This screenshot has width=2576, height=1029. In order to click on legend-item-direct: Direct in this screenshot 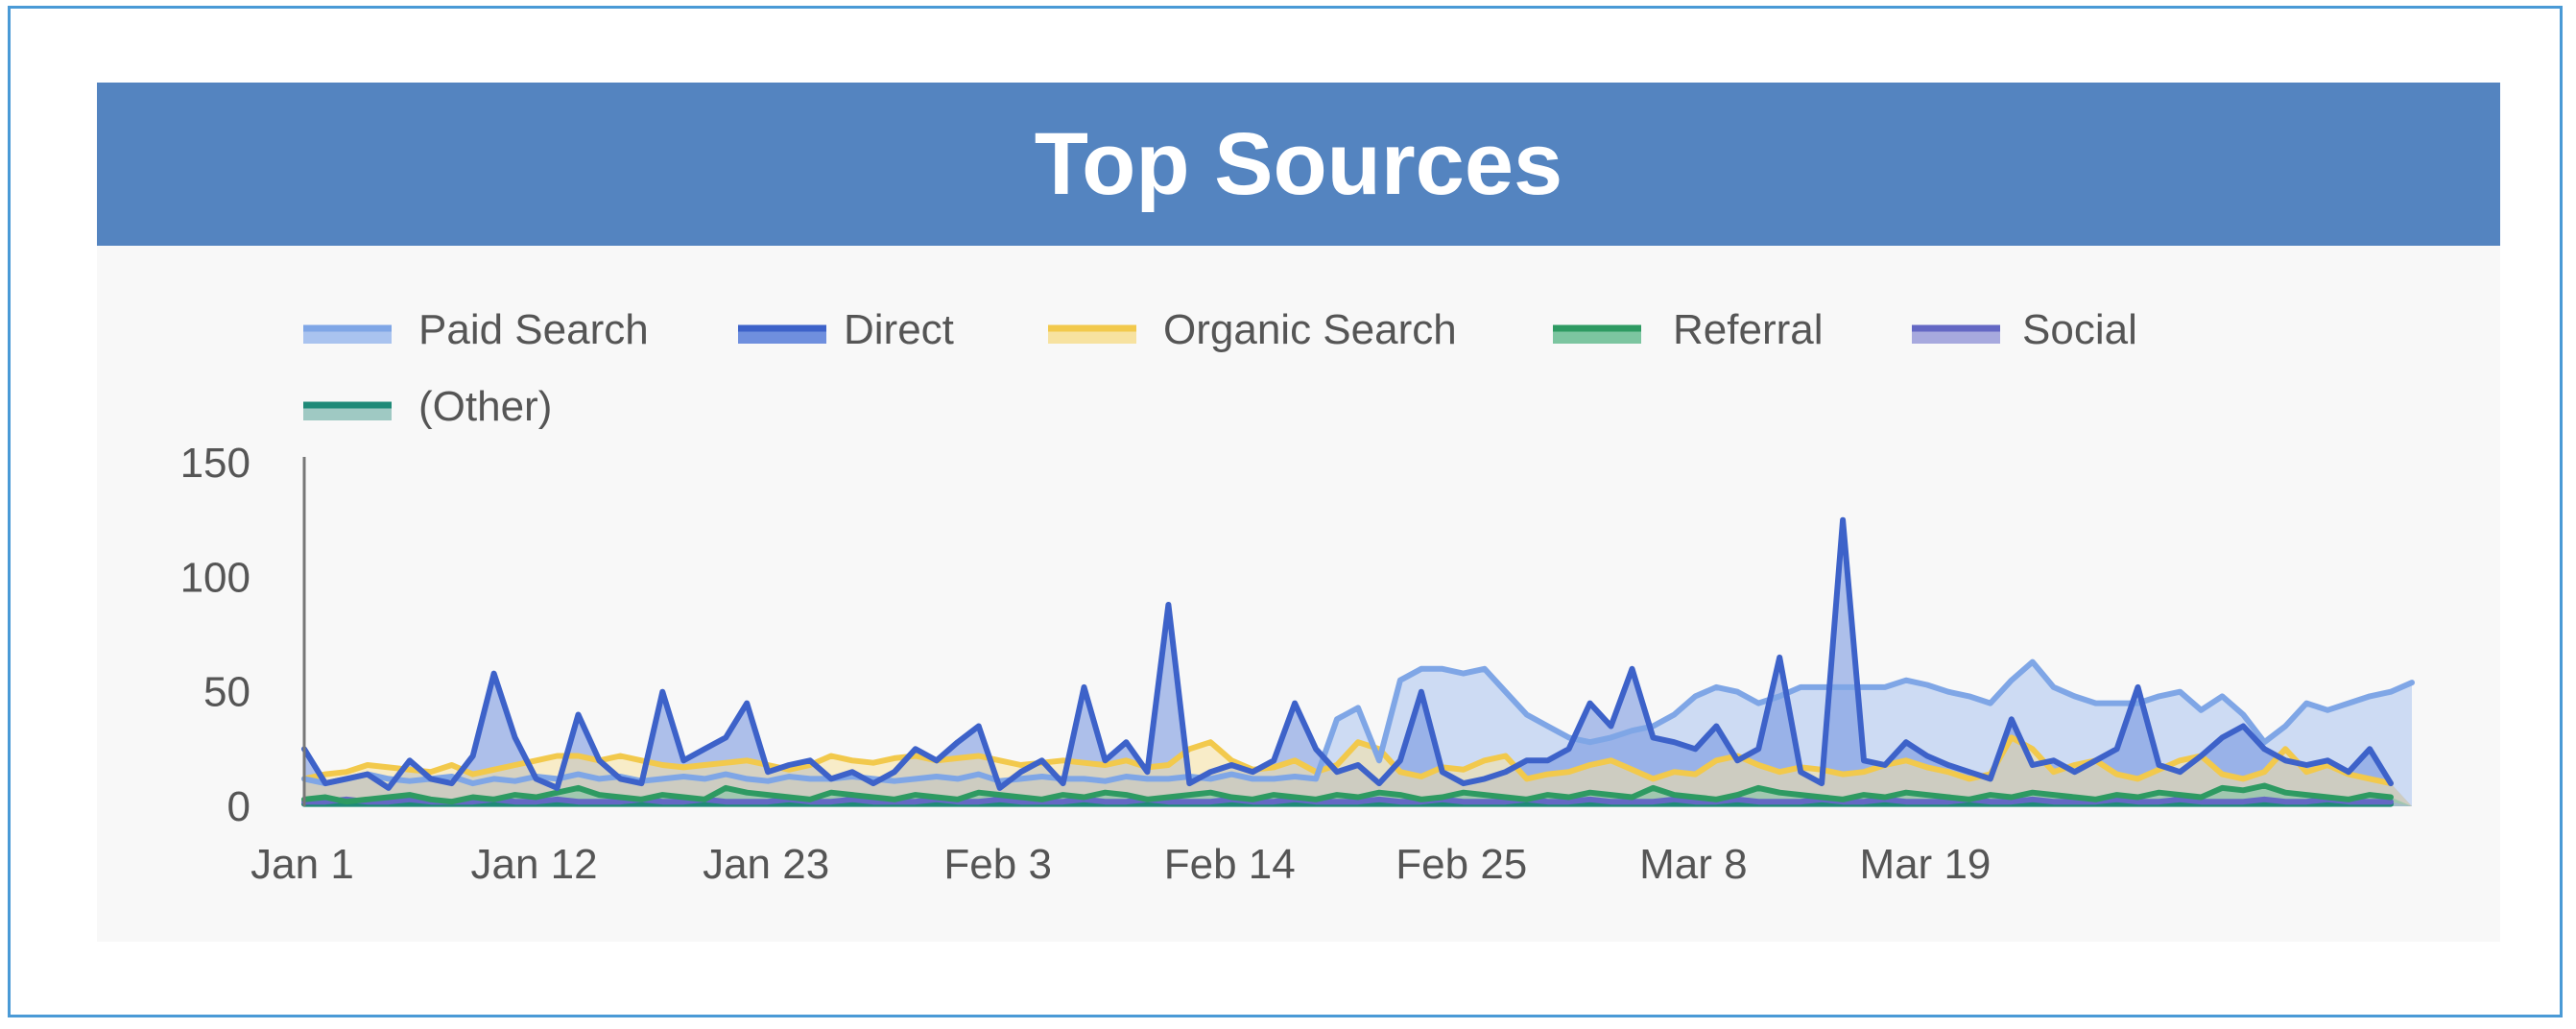, I will do `click(846, 329)`.